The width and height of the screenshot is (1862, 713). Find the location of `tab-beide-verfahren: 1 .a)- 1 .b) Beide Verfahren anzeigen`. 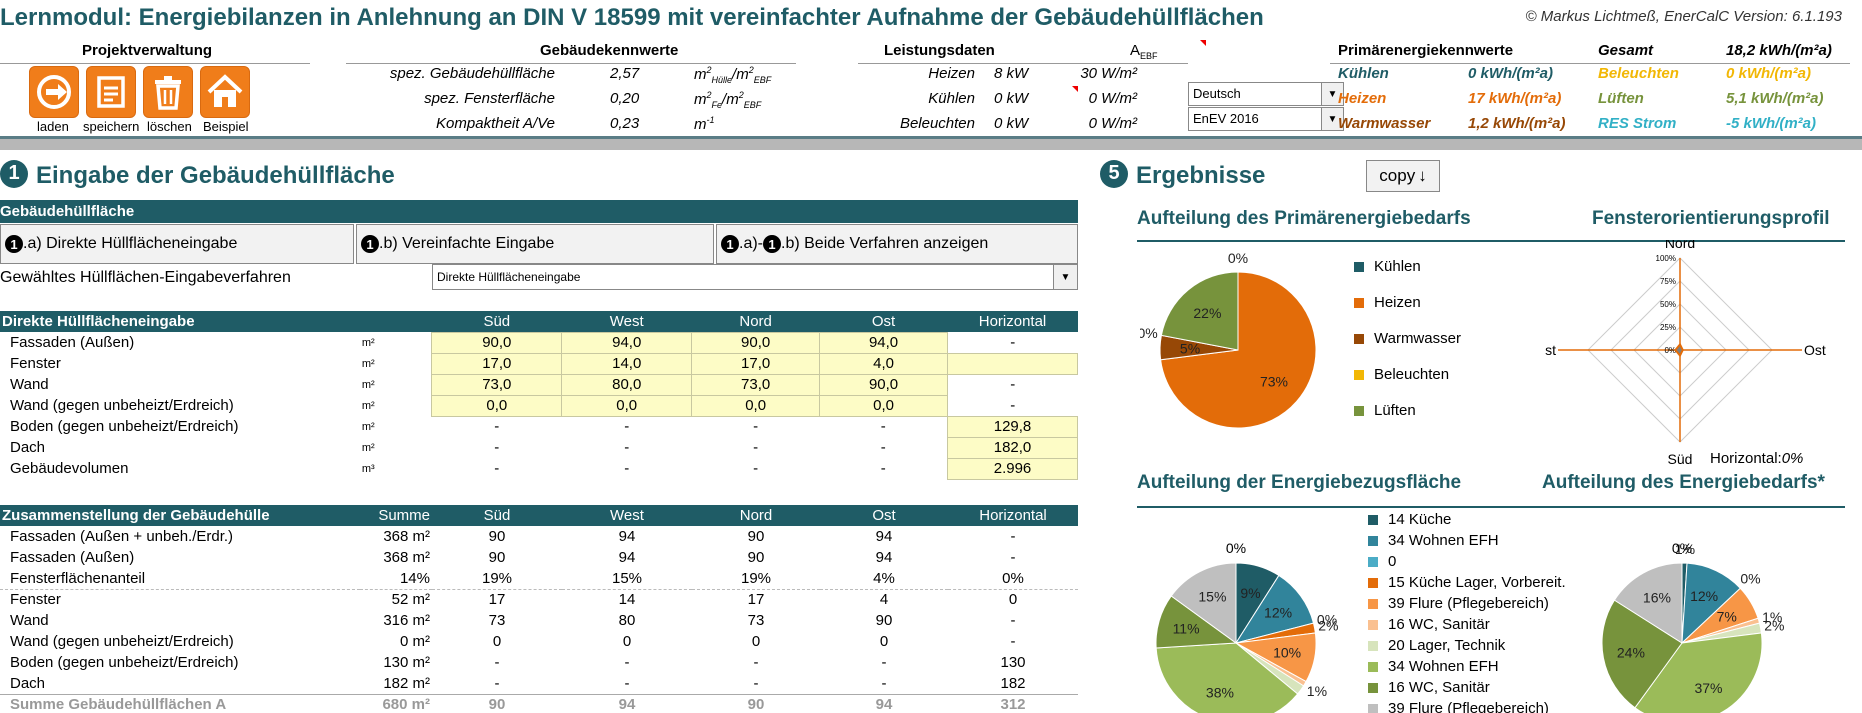

tab-beide-verfahren: 1 .a)- 1 .b) Beide Verfahren anzeigen is located at coordinates (897, 244).